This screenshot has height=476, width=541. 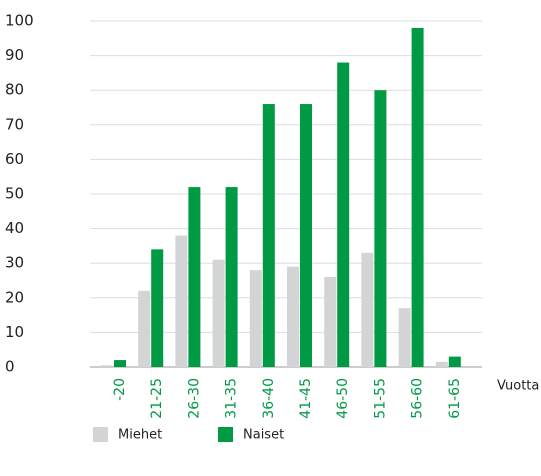 What do you see at coordinates (263, 435) in the screenshot?
I see `legend-label: Naiset` at bounding box center [263, 435].